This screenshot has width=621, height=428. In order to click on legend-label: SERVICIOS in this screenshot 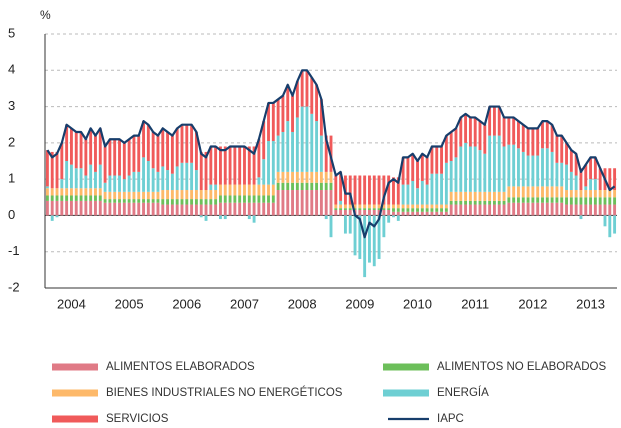, I will do `click(137, 419)`.